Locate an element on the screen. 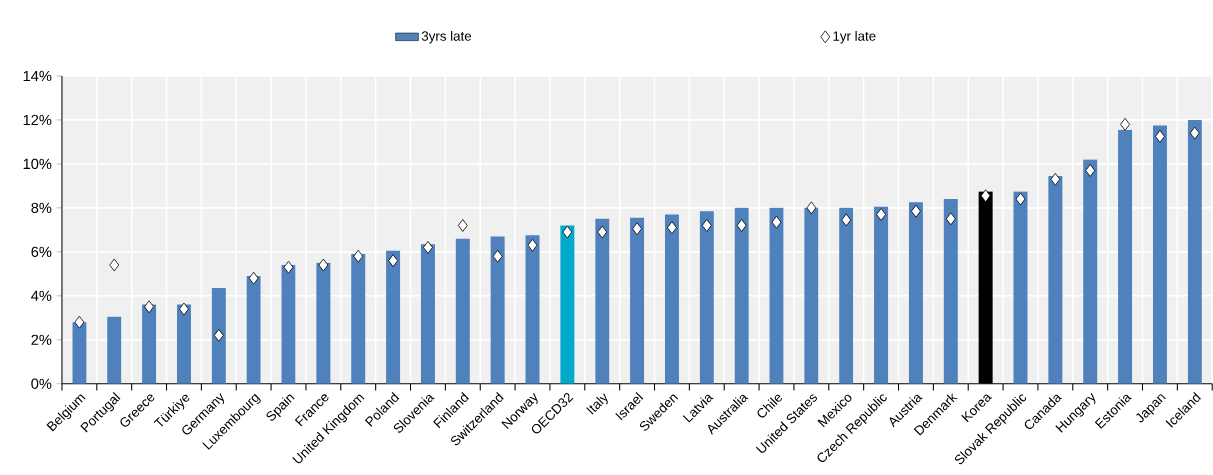 Image resolution: width=1213 pixels, height=475 pixels. y-tick-label: 6% is located at coordinates (41, 252).